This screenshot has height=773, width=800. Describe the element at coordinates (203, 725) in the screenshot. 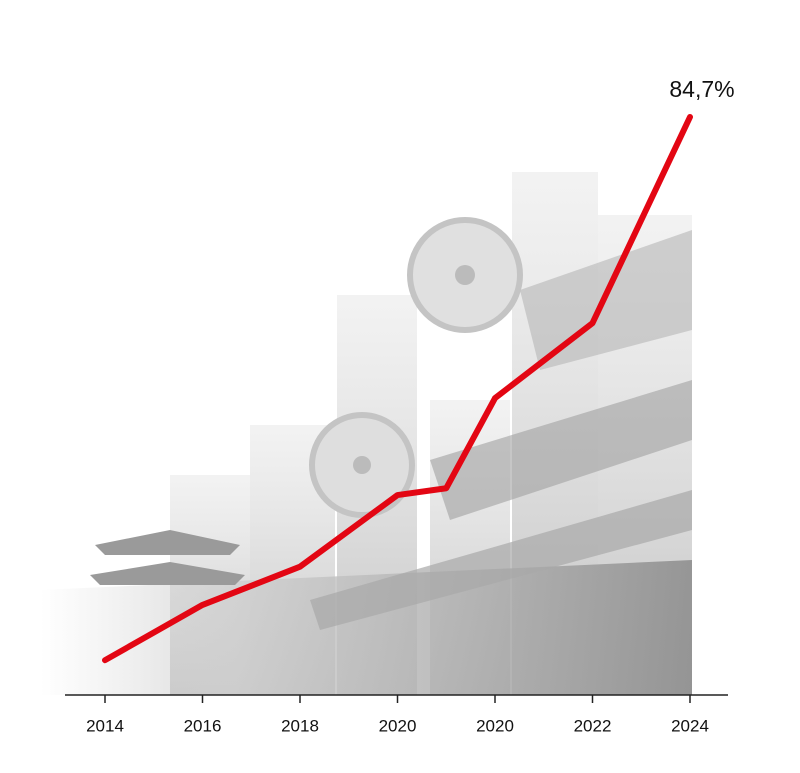

I see `x-tick-label: 2016` at that location.